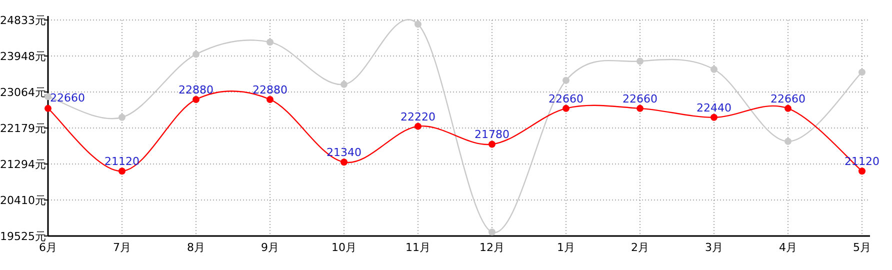 The image size is (892, 270). What do you see at coordinates (23, 57) in the screenshot?
I see `y-tick-label: 23948元` at bounding box center [23, 57].